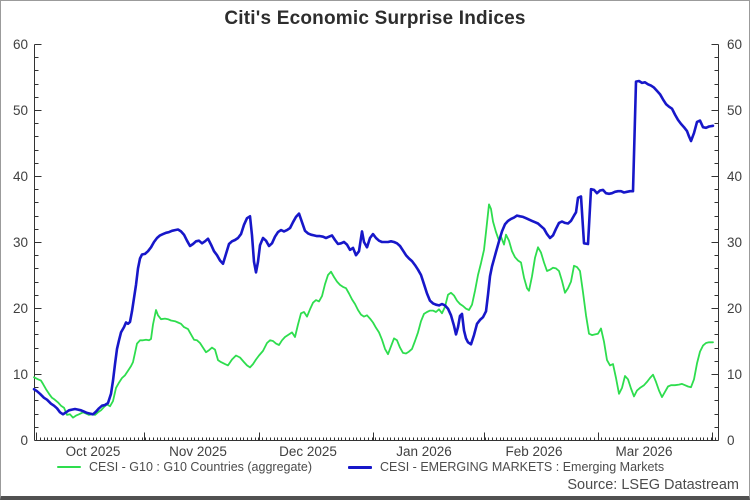 This screenshot has height=500, width=750. What do you see at coordinates (734, 308) in the screenshot?
I see `y-axis-label-right: 20` at bounding box center [734, 308].